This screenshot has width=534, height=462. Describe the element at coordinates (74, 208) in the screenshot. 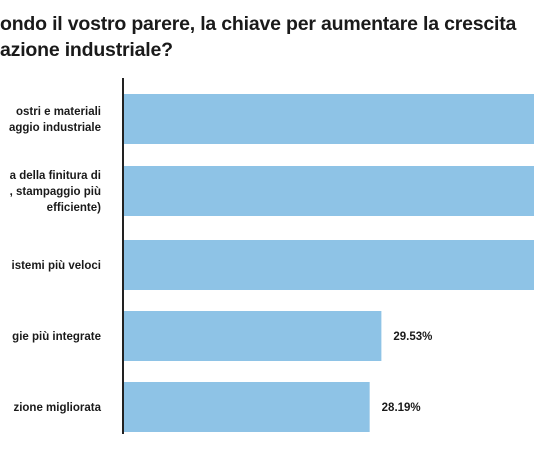

I see `category-label-2-line-3: efficiente)` at that location.